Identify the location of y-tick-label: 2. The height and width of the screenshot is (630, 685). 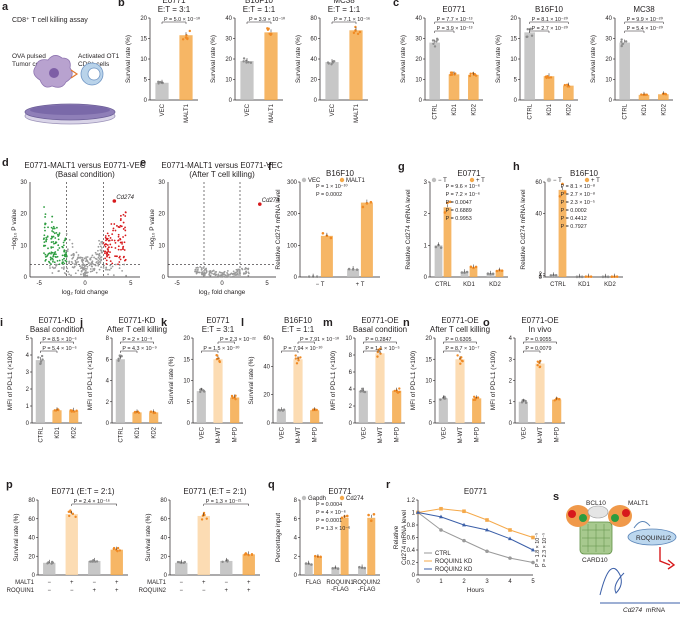
(351, 407).